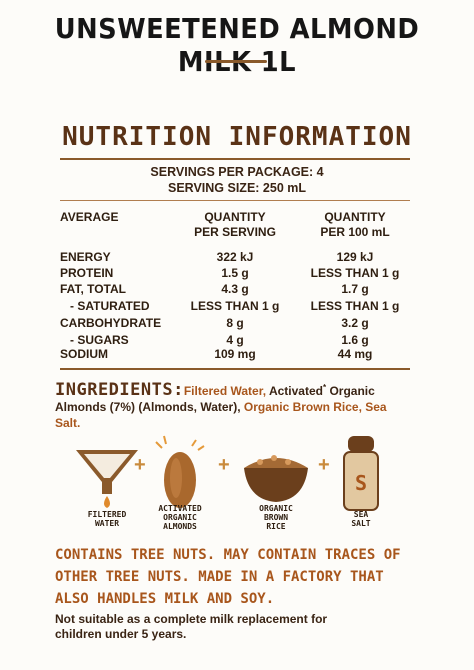  Describe the element at coordinates (361, 523) in the screenshot. I see `label-line: SALT` at that location.